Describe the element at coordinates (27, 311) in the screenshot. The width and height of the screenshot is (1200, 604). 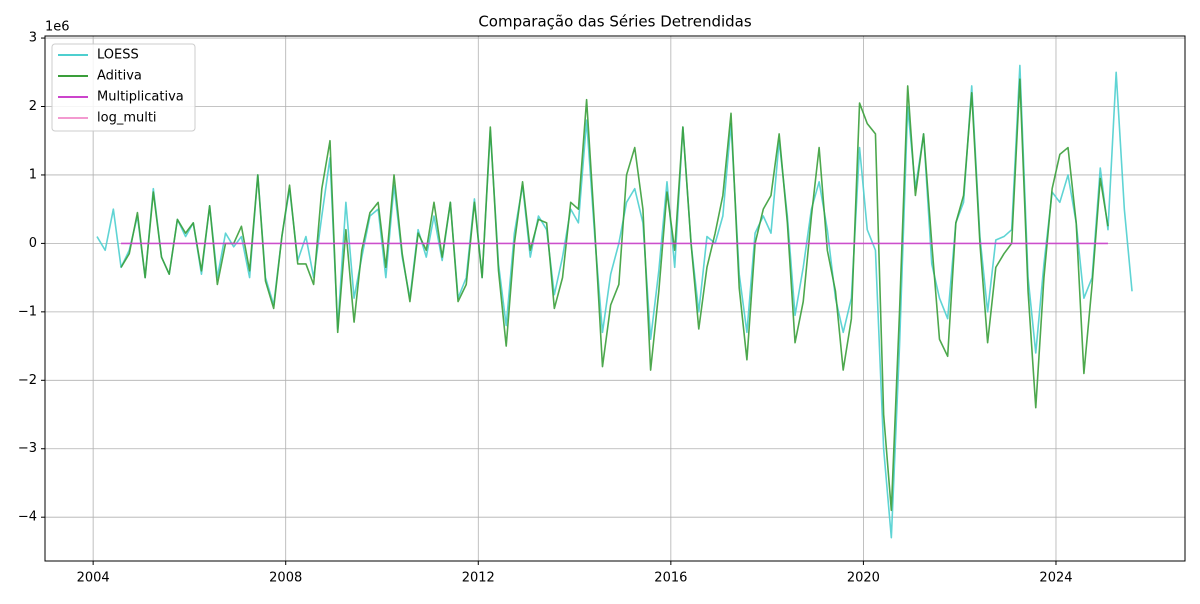
I see `y-tick-label: −1` at that location.